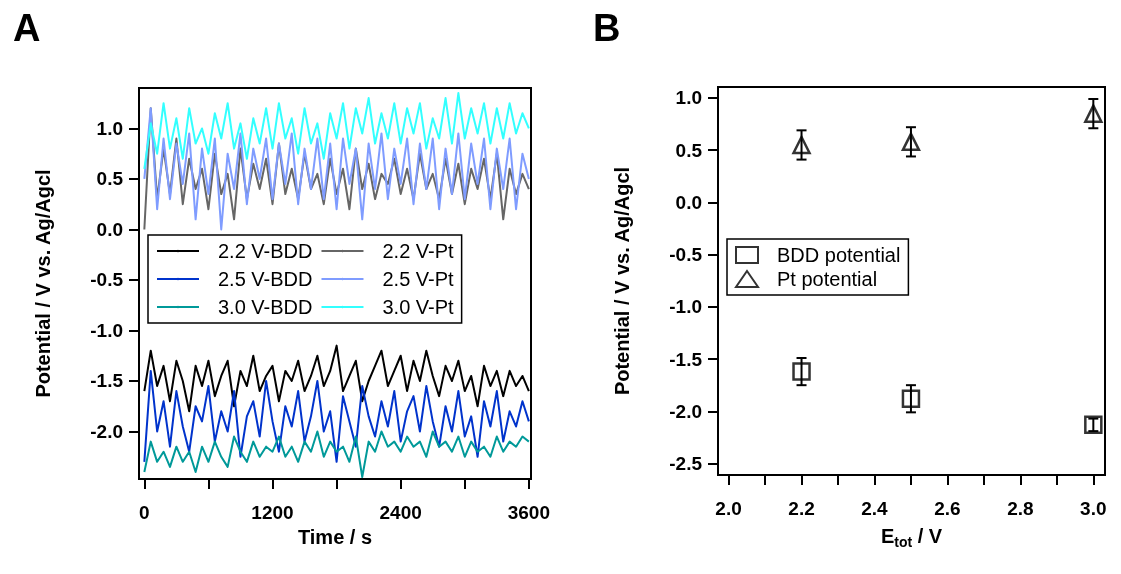 The width and height of the screenshot is (1121, 574). What do you see at coordinates (1093, 508) in the screenshot?
I see `x-tick-label: 3.0` at bounding box center [1093, 508].